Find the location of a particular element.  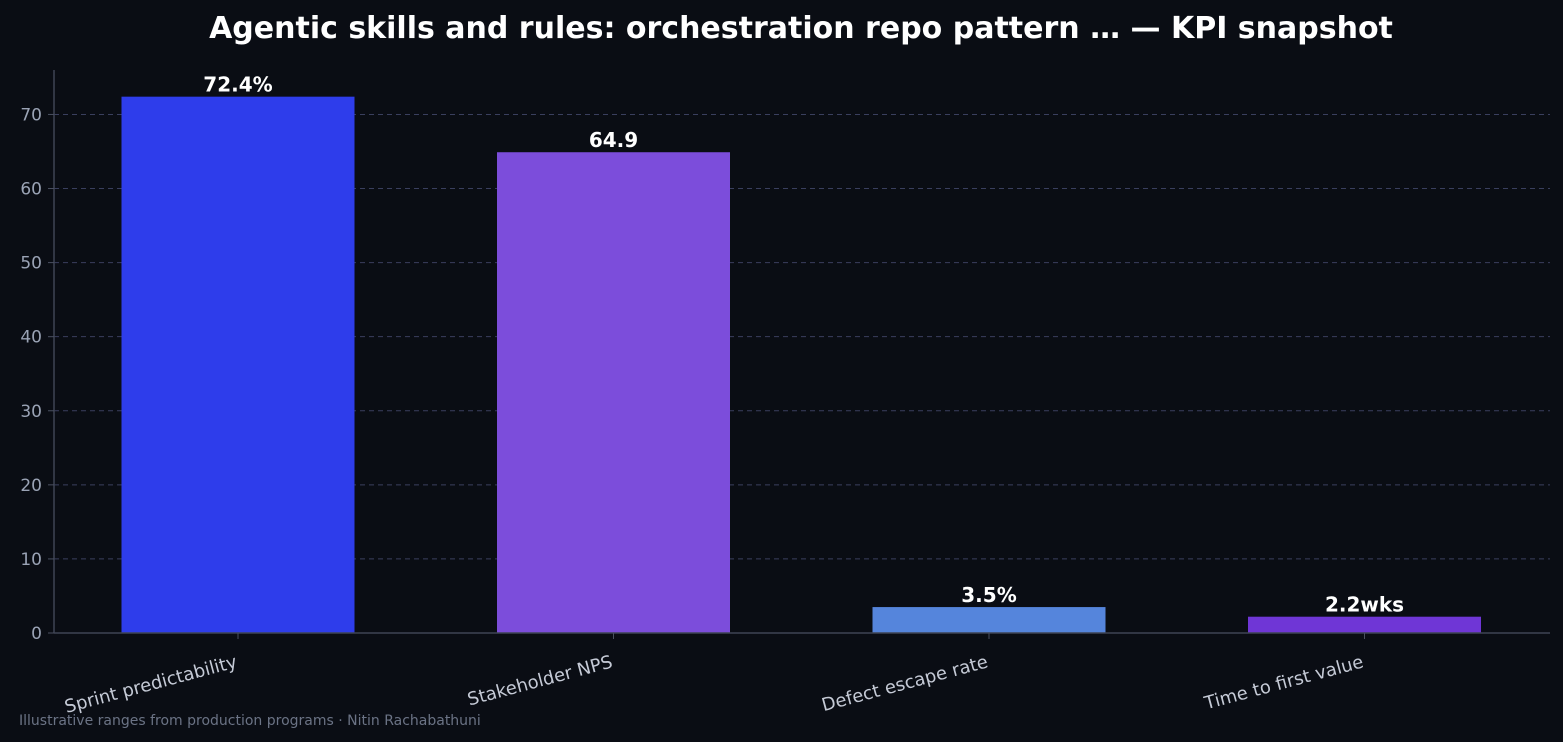

bar-sprint-predictability is located at coordinates (238, 365).